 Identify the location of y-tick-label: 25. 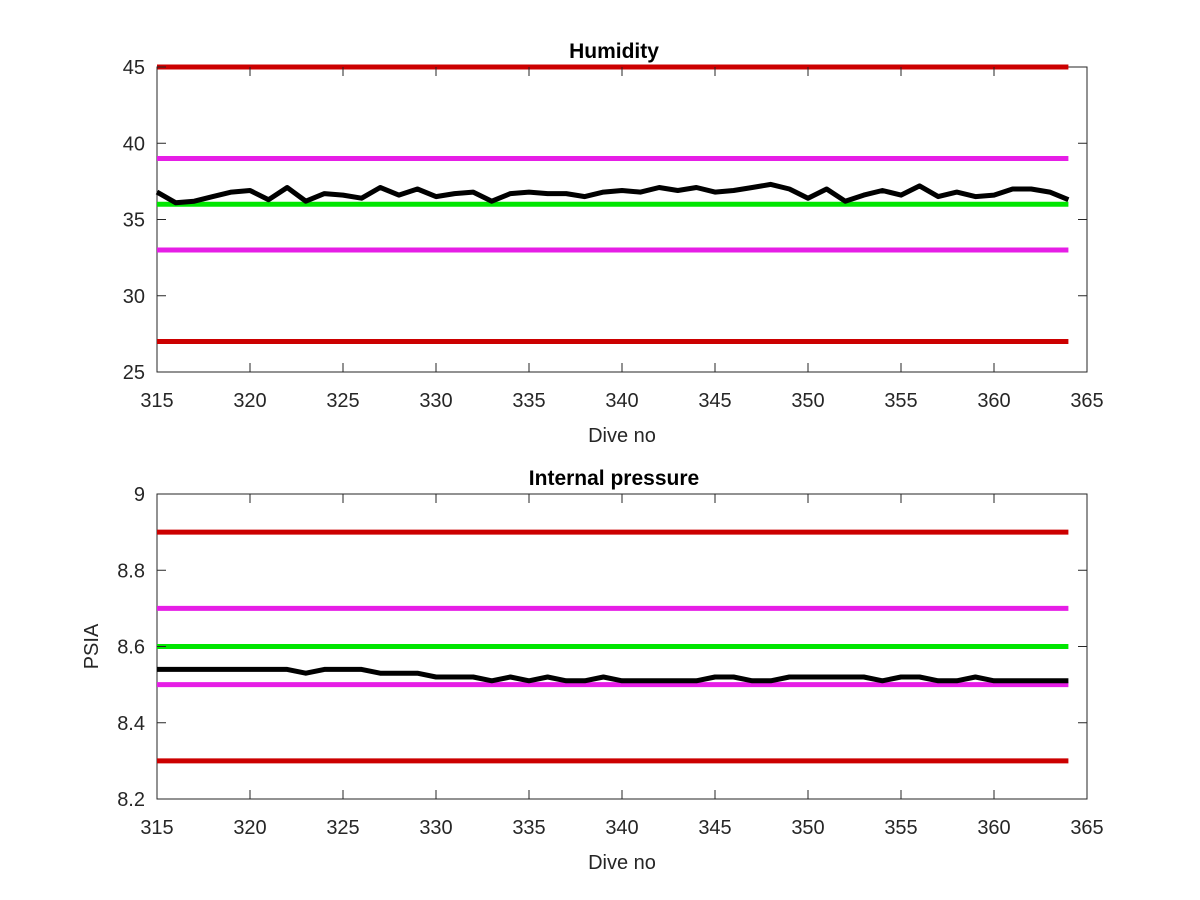
(134, 373).